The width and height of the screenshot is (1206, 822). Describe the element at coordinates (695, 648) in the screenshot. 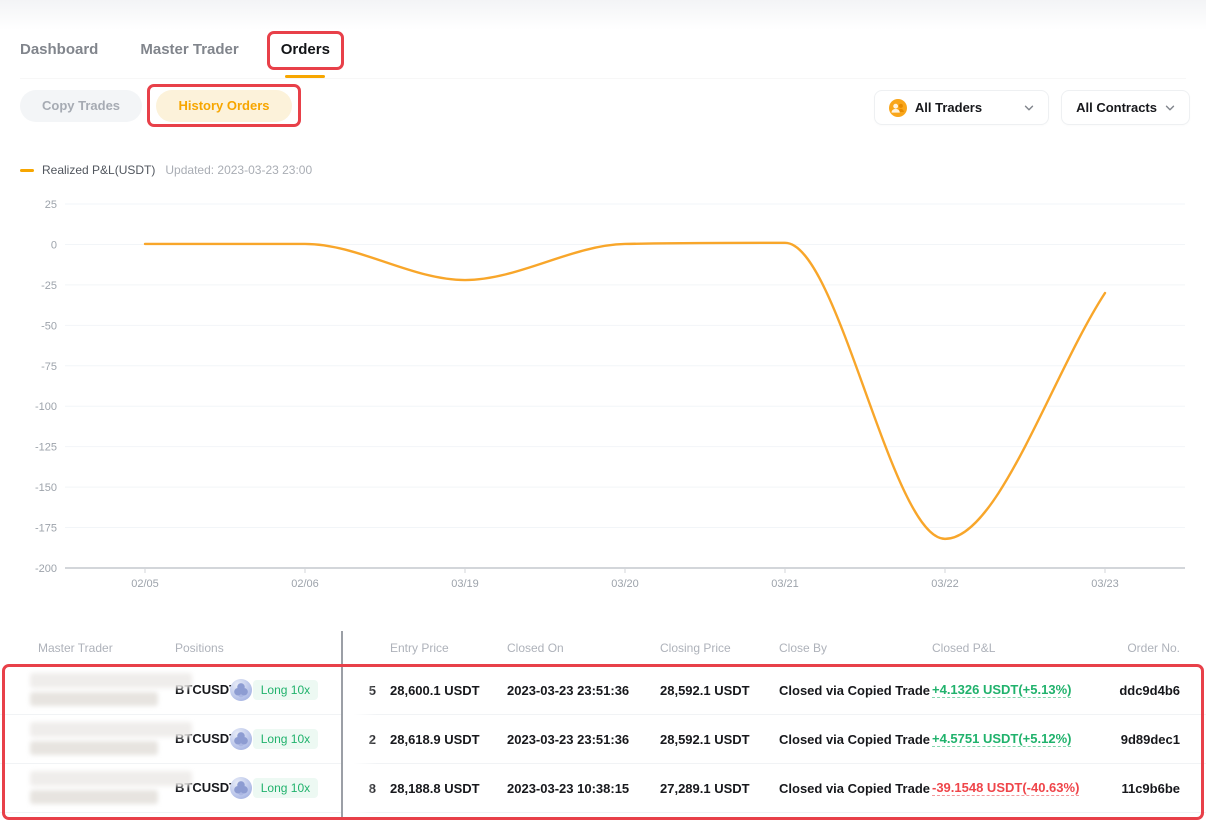

I see `col-closing-price: Closing Price` at that location.